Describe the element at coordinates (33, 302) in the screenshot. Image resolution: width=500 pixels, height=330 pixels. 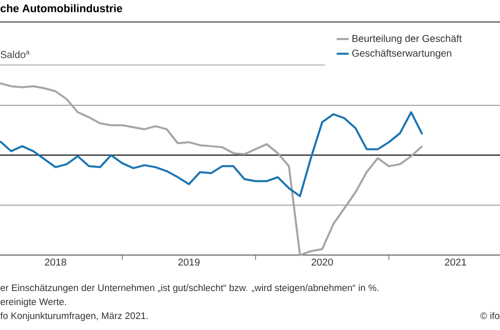
I see `text: ereinigte Werte.` at that location.